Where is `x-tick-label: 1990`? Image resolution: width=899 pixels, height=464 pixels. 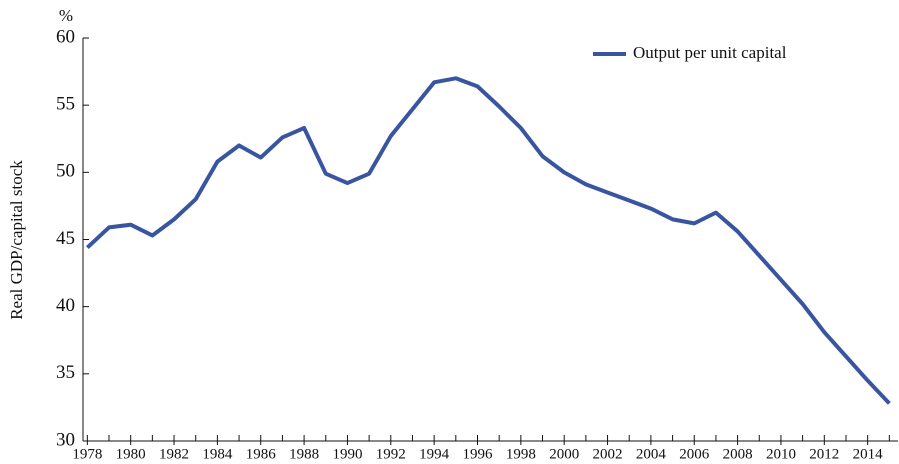 x-tick-label: 1990 is located at coordinates (347, 454).